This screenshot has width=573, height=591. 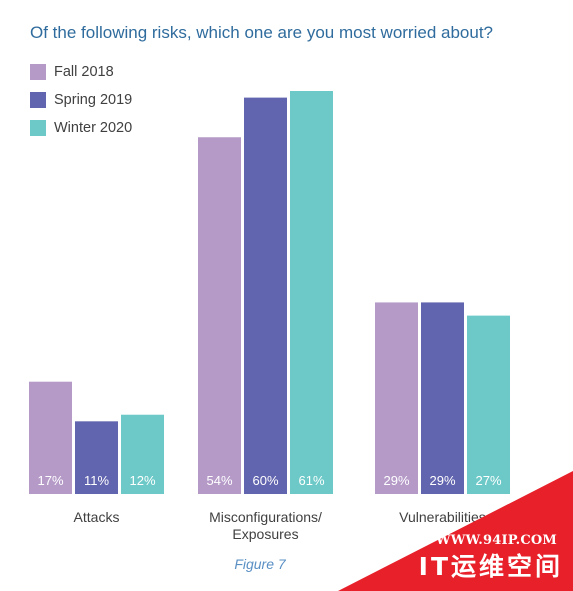 What do you see at coordinates (442, 517) in the screenshot?
I see `category-label: Vulnerabilities` at bounding box center [442, 517].